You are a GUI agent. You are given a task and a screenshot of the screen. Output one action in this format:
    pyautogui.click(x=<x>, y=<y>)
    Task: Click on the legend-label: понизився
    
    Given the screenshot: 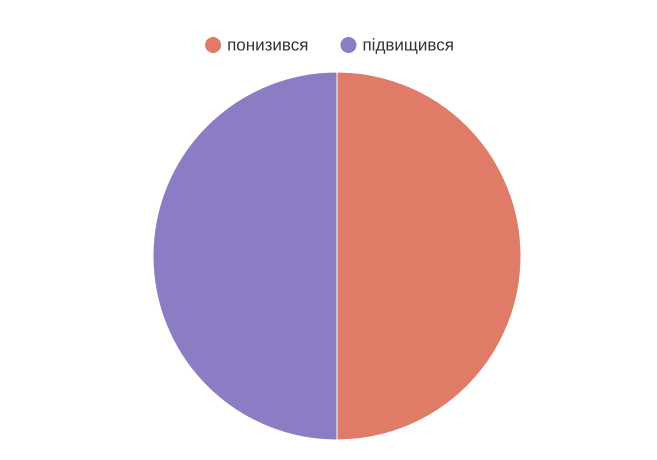 What is the action you would take?
    pyautogui.click(x=267, y=45)
    